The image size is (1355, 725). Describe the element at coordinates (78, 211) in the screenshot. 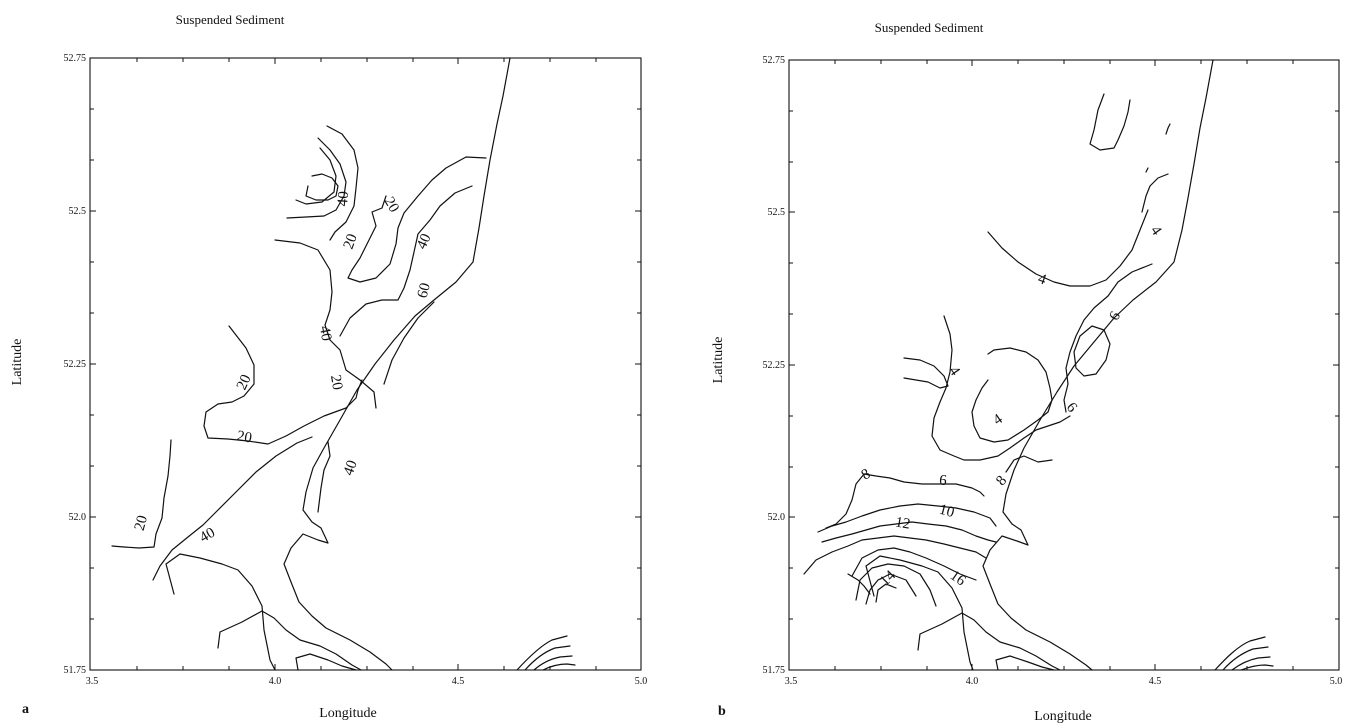

I see `panel-a-yticklabel: 52.5` at that location.